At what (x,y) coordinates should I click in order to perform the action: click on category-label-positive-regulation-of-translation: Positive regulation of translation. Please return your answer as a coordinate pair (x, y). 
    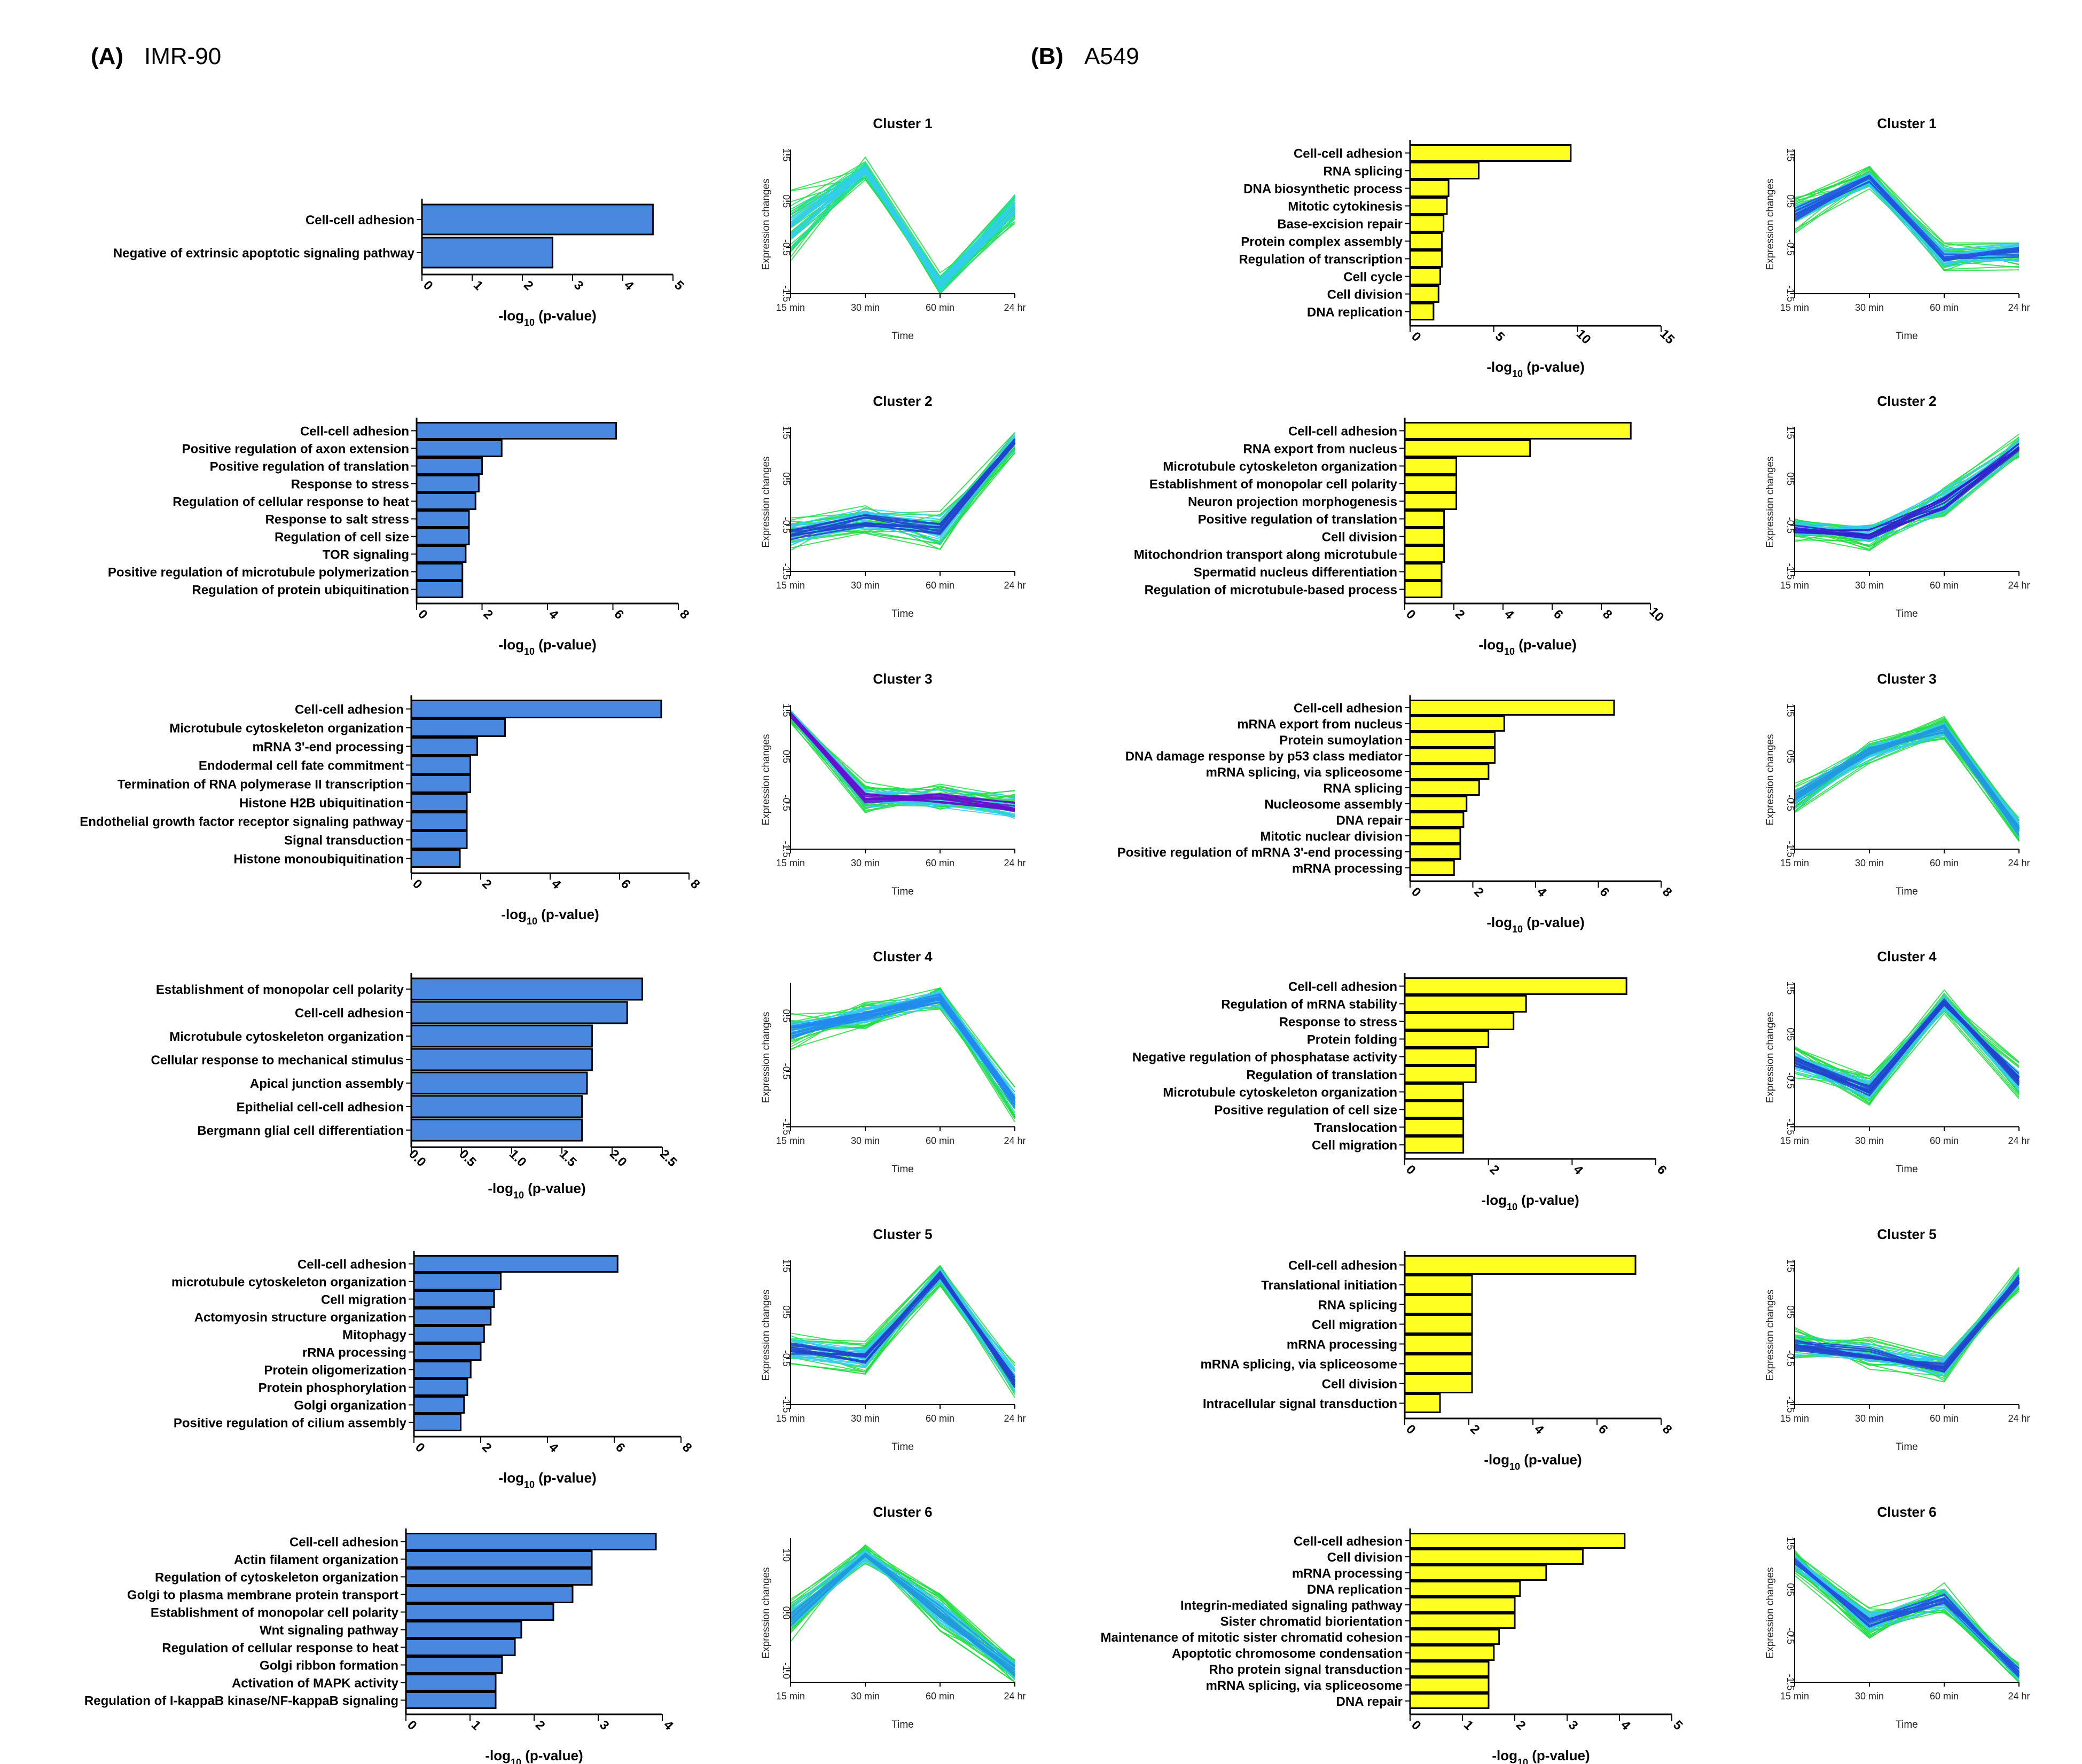
    Looking at the image, I should click on (309, 467).